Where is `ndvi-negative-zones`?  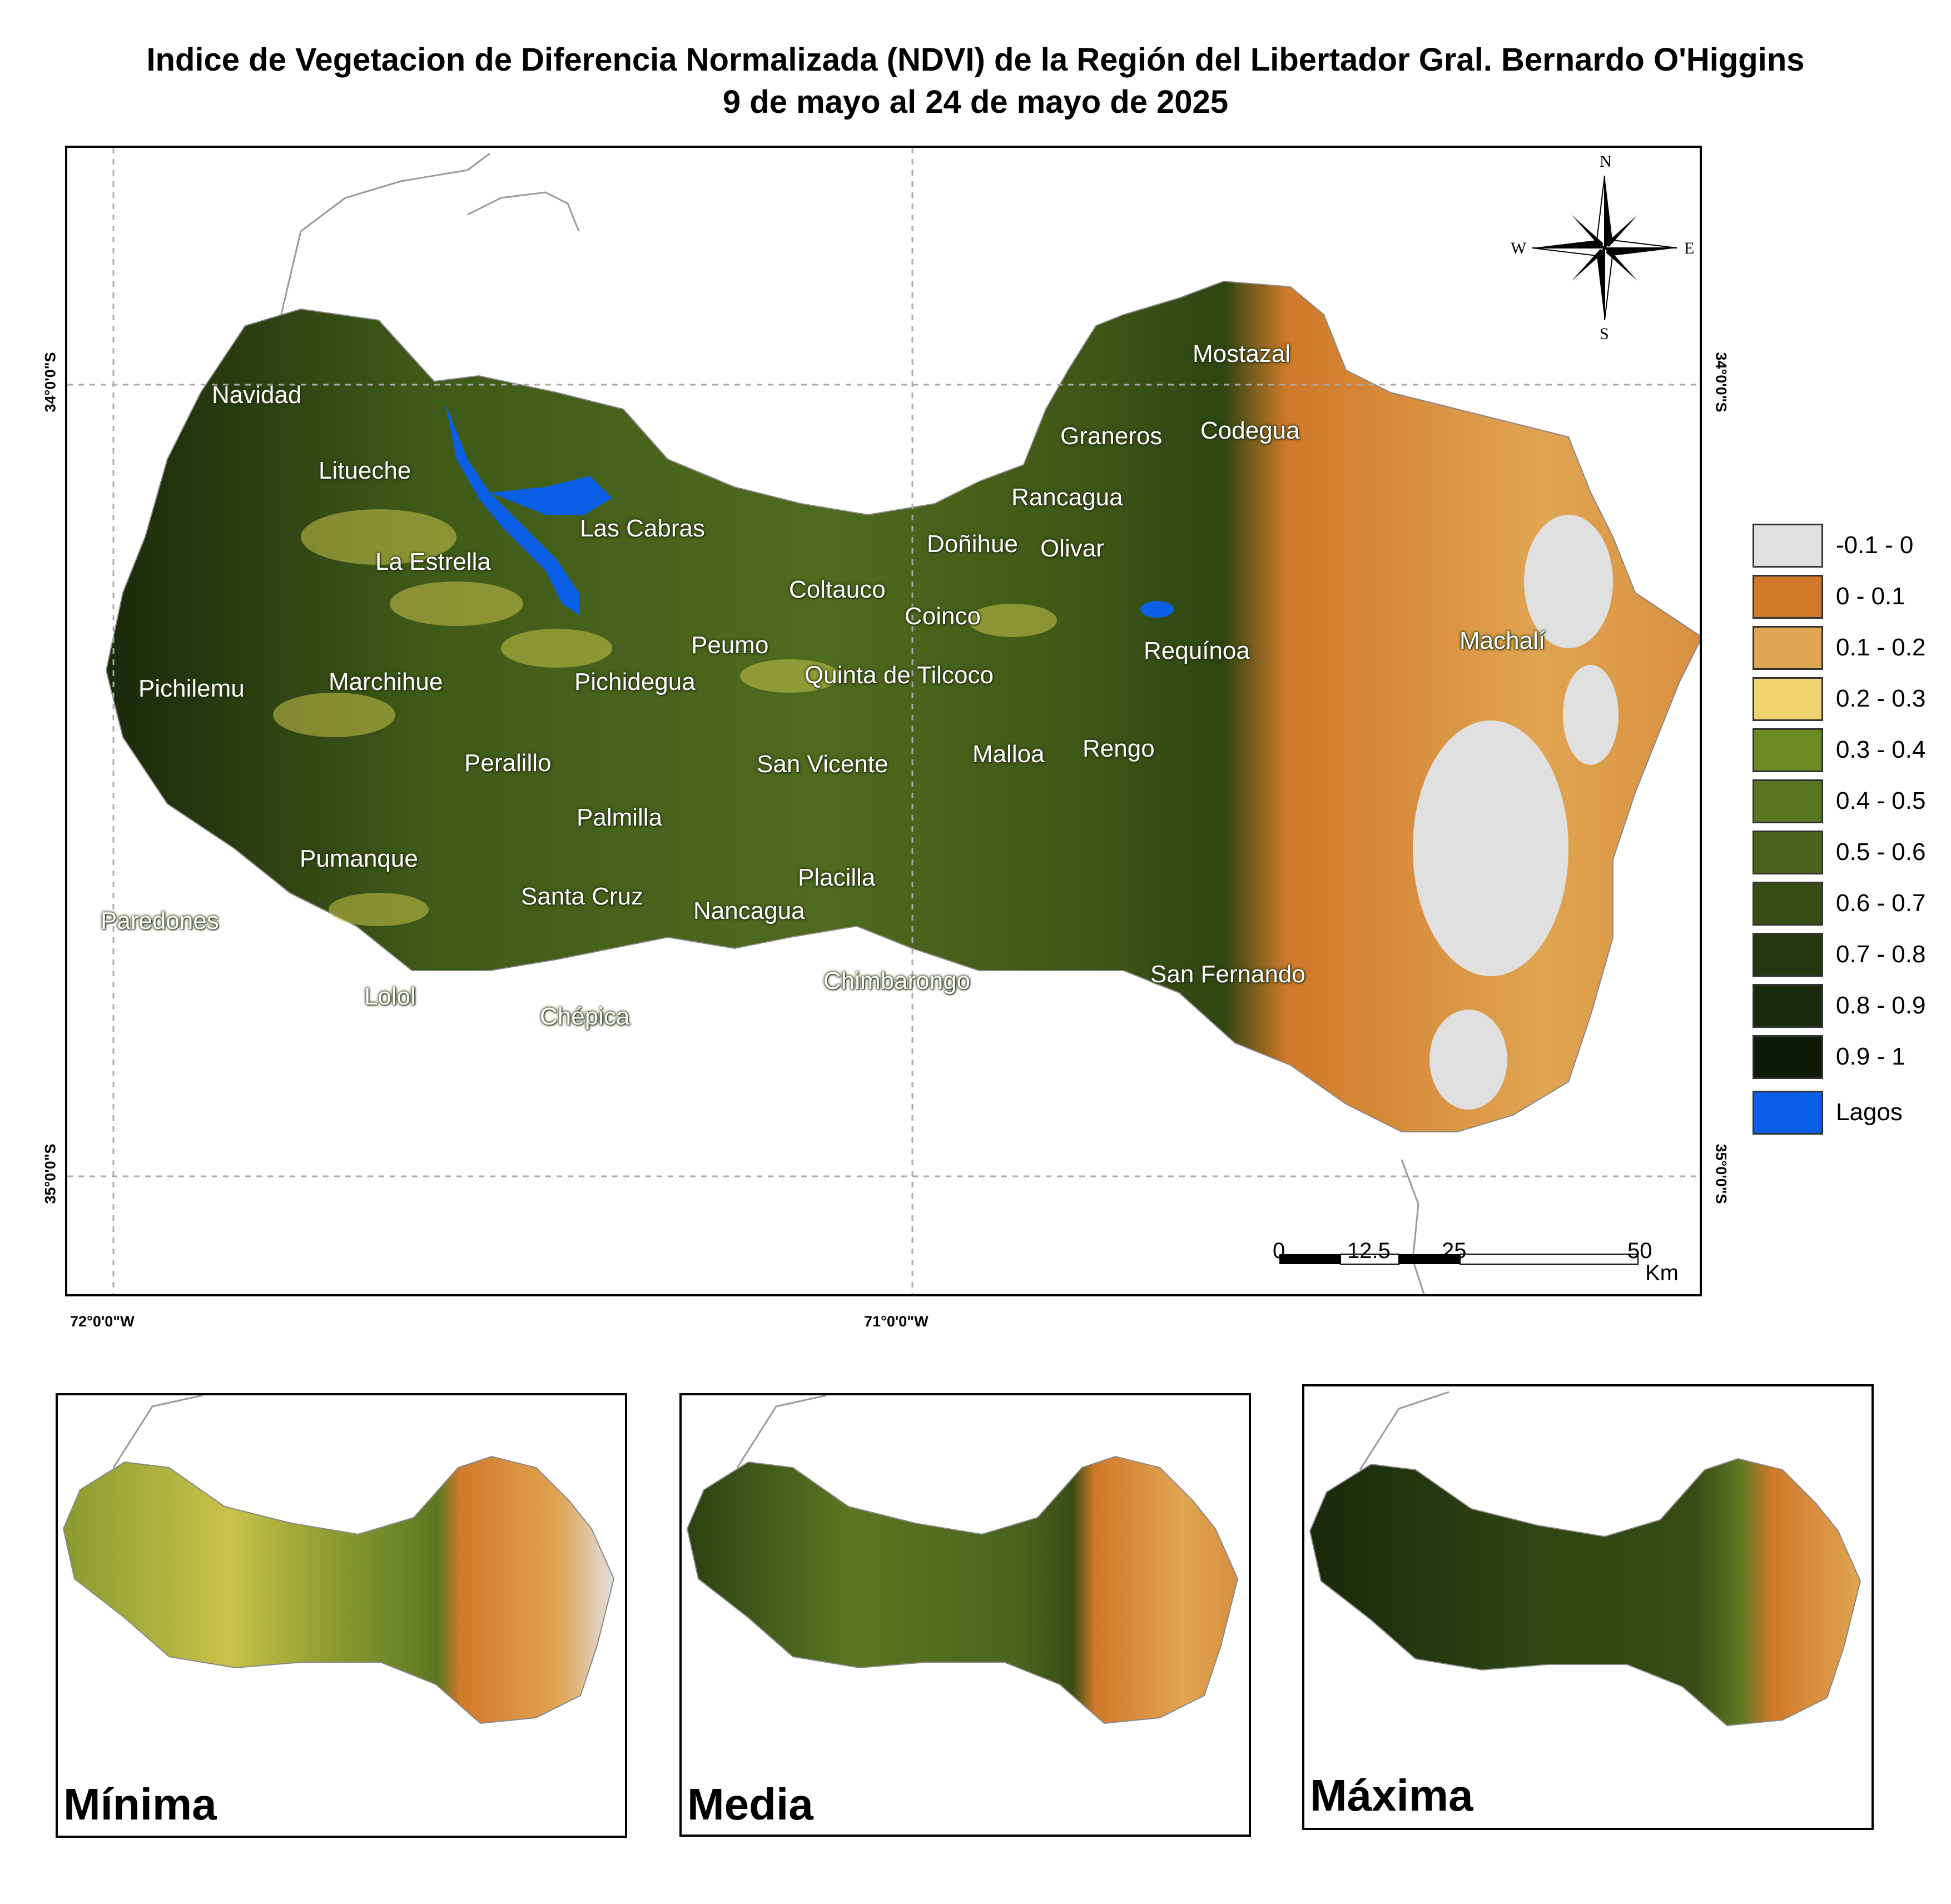
ndvi-negative-zones is located at coordinates (1516, 812).